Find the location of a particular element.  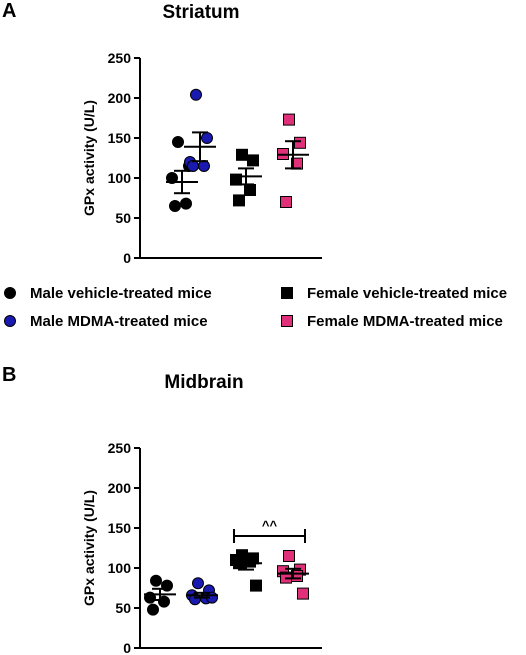

legend-item-0: Male vehicle-treated mice is located at coordinates (108, 293).